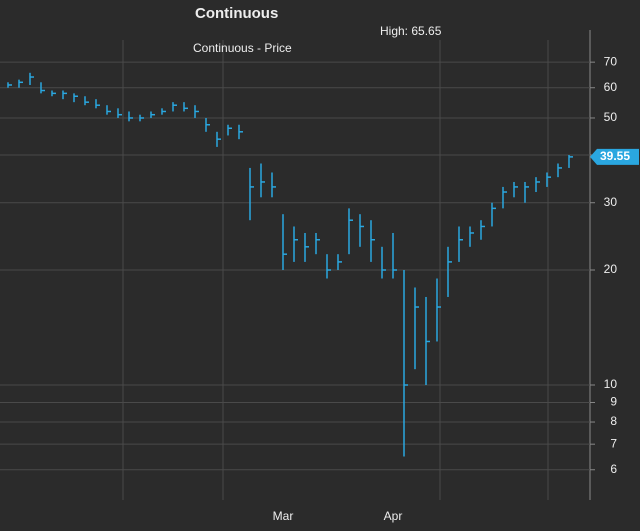 This screenshot has width=640, height=531. Describe the element at coordinates (611, 202) in the screenshot. I see `y-tick-label: 30` at that location.